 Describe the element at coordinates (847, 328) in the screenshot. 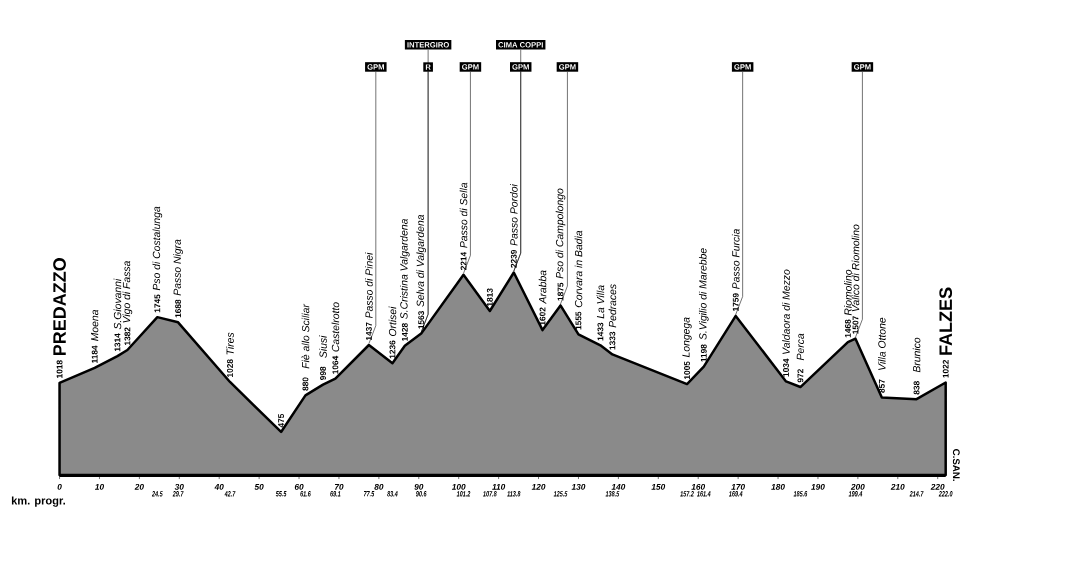

I see `data-label: 1468` at that location.